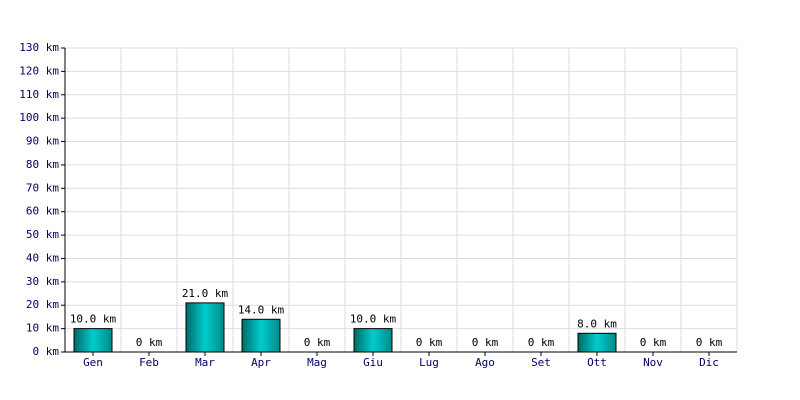 This screenshot has height=400, width=800. I want to click on value-label: 21.0 km, so click(205, 293).